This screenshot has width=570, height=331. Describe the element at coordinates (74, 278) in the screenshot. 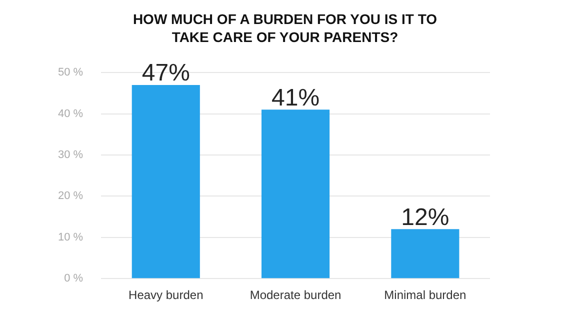

I see `y-tick-label: 0 %` at that location.